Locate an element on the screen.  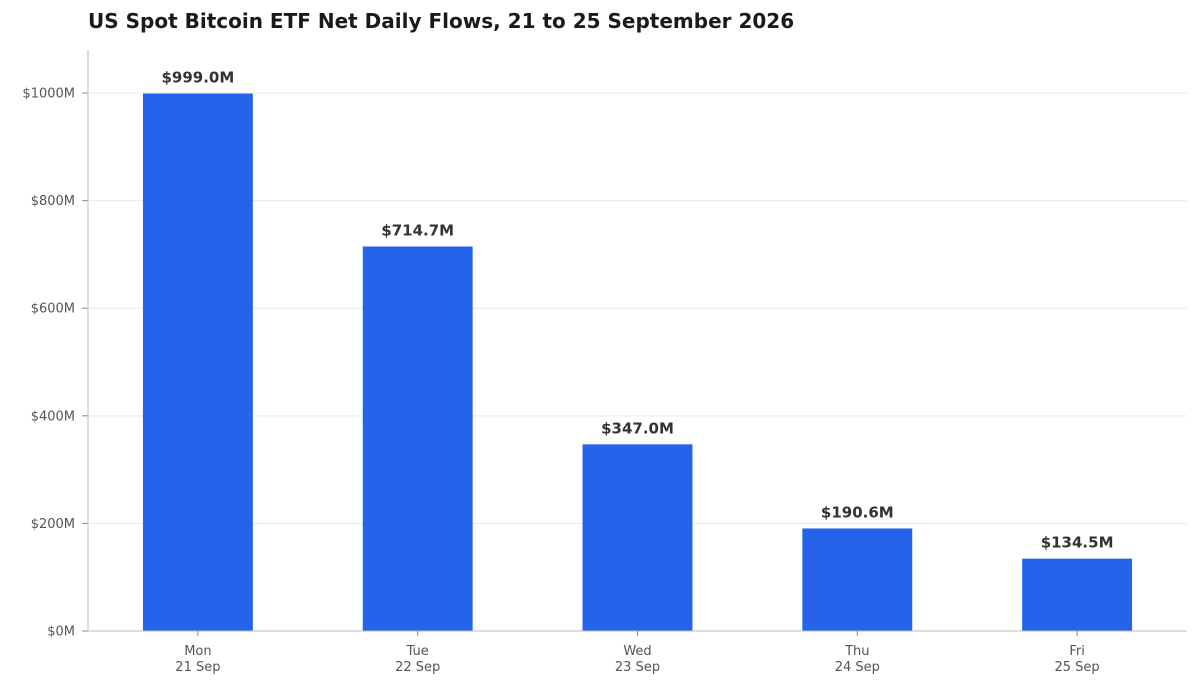
data-label: $134.5M is located at coordinates (1077, 543).